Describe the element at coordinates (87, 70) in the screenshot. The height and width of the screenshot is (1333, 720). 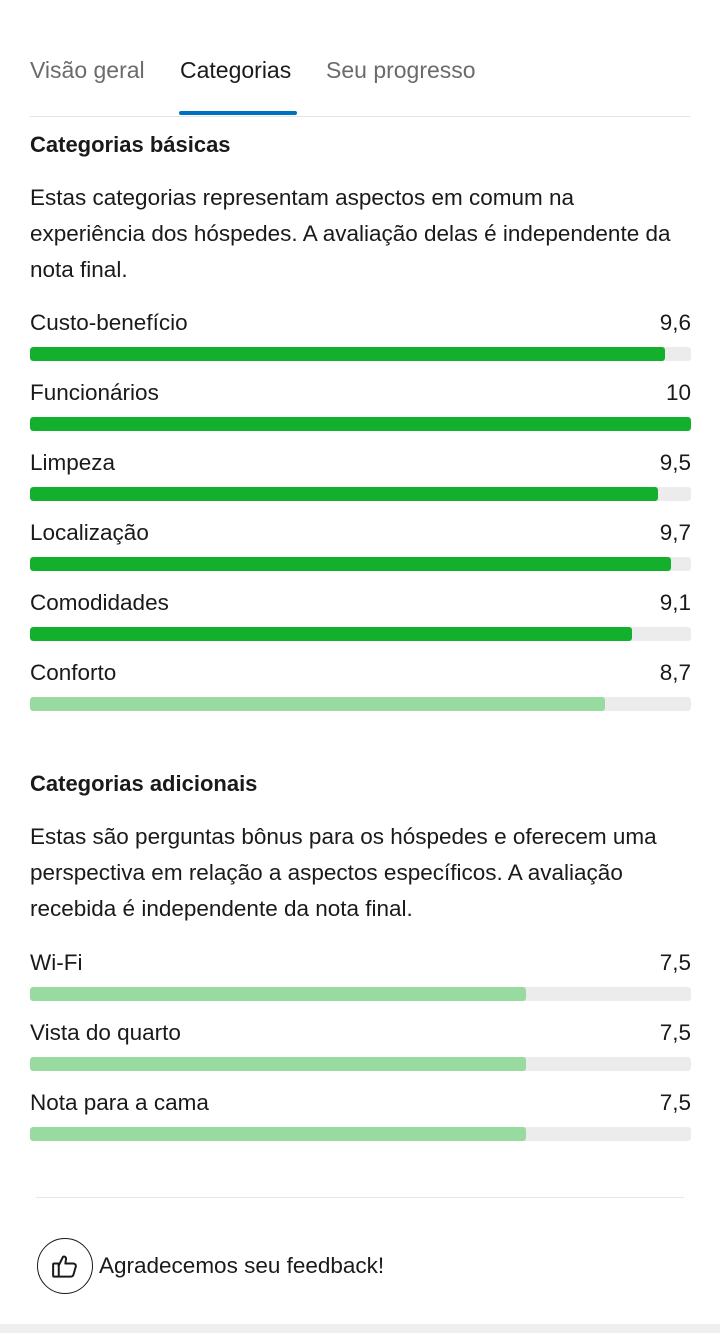
I see `tab-overview: Visão geral` at that location.